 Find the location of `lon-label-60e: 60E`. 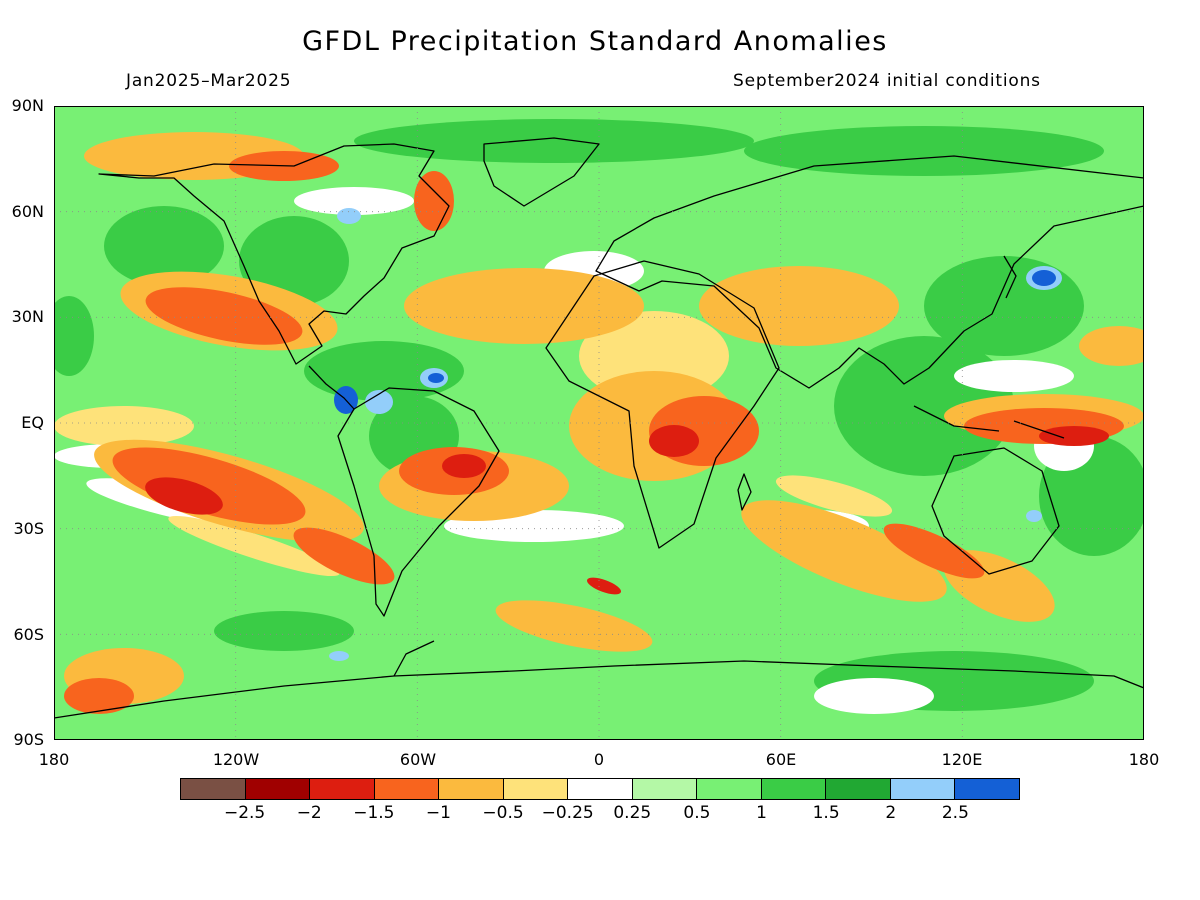

lon-label-60e: 60E is located at coordinates (781, 759).